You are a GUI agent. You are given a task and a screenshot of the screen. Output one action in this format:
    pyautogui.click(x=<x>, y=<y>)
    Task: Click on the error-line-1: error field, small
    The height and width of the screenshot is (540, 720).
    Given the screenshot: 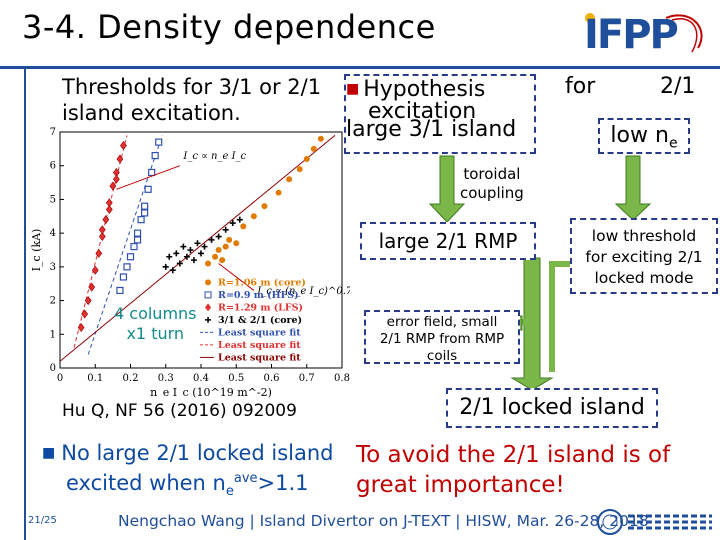 What is the action you would take?
    pyautogui.click(x=442, y=322)
    